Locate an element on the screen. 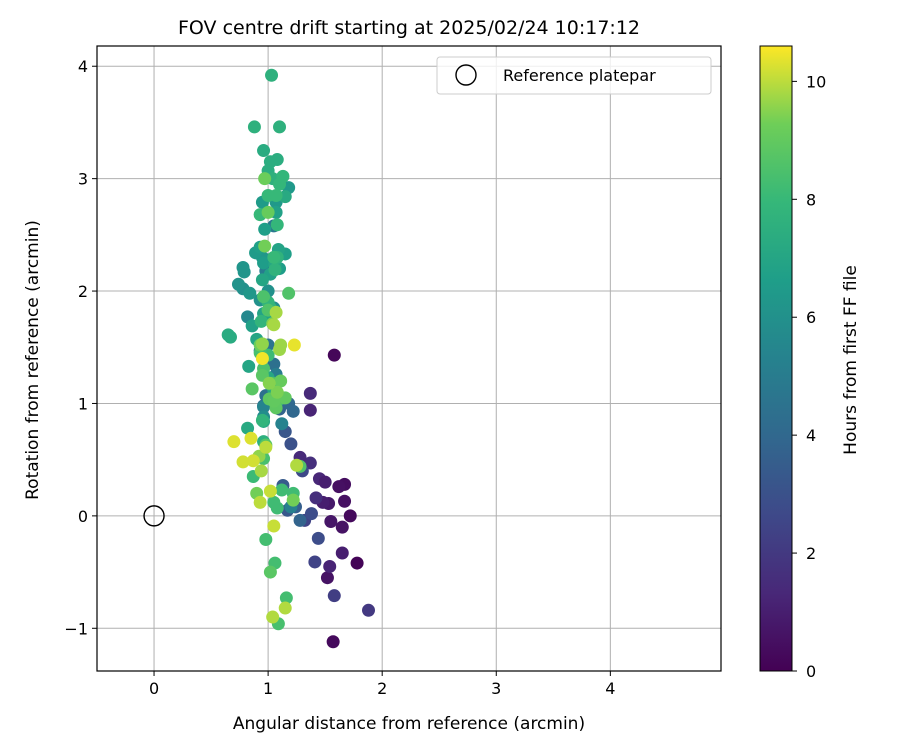 This screenshot has height=750, width=900. x-axis-ticks: 0 1 2 3 4 is located at coordinates (382, 684).